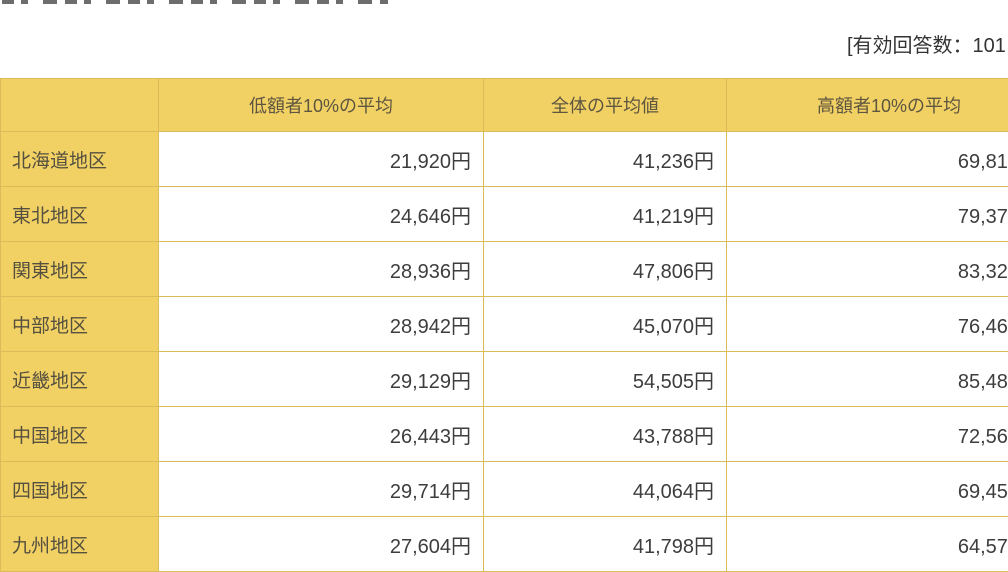  Describe the element at coordinates (80, 105) in the screenshot. I see `corner-cell` at that location.